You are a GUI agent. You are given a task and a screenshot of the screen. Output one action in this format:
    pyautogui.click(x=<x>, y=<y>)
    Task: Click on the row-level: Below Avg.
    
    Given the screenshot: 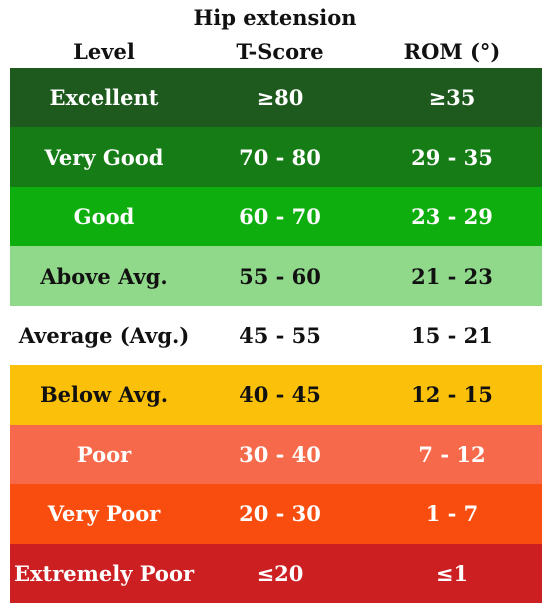 What is the action you would take?
    pyautogui.click(x=104, y=395)
    